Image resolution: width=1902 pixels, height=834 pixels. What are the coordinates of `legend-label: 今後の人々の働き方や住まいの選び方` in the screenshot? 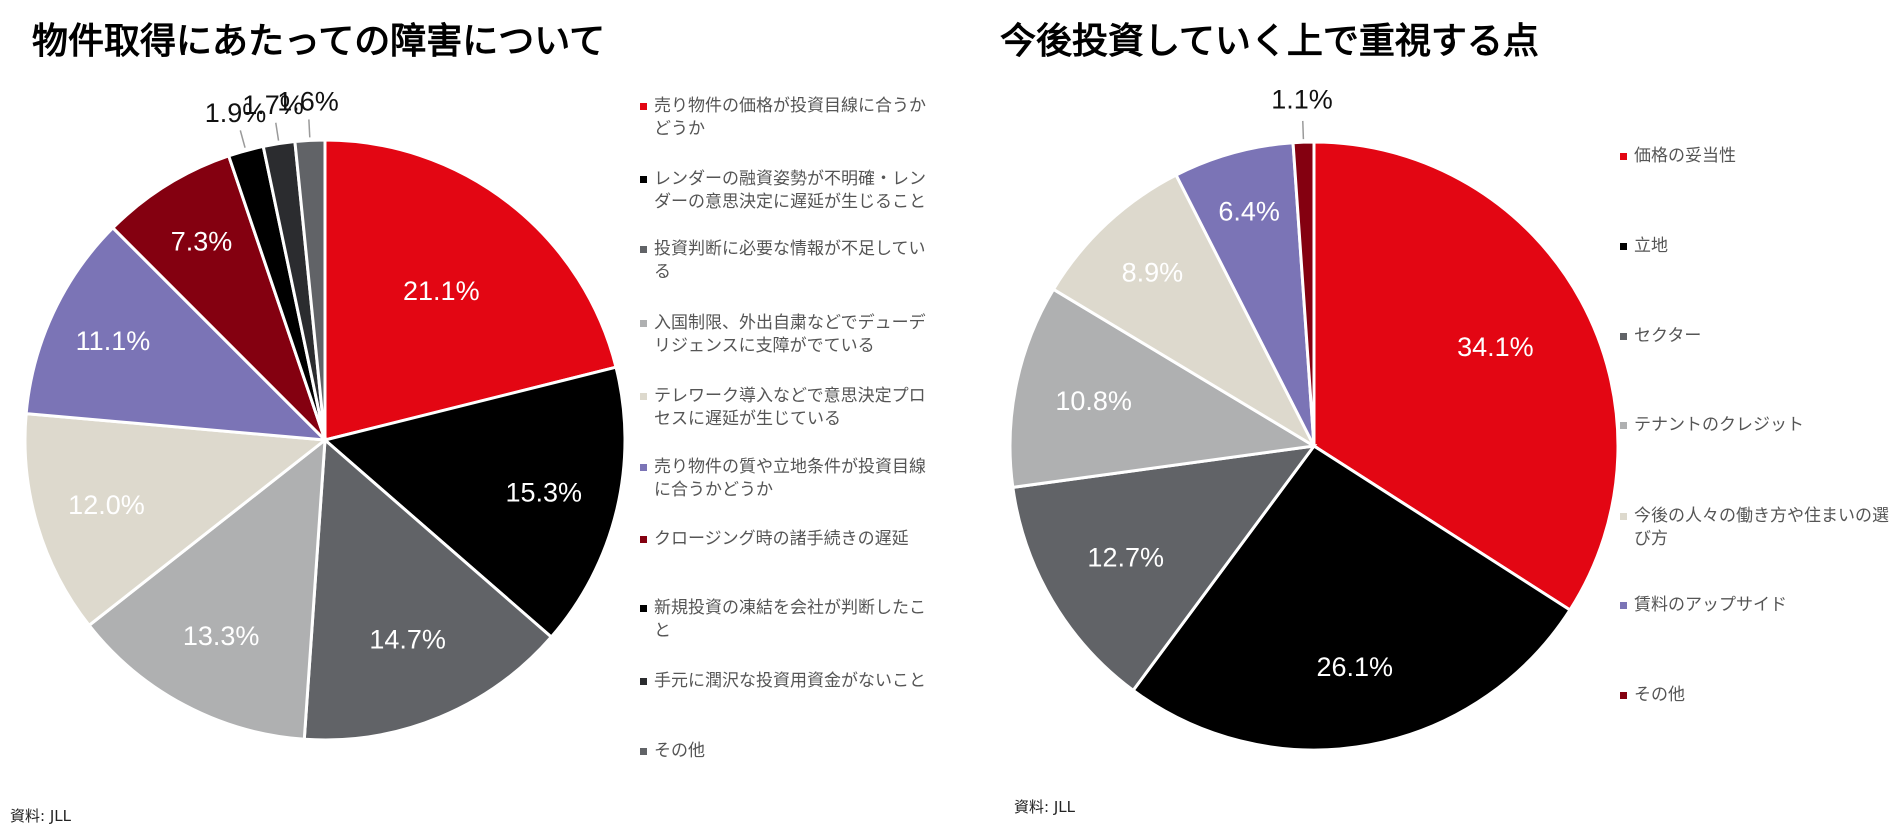 It's located at (1761, 527).